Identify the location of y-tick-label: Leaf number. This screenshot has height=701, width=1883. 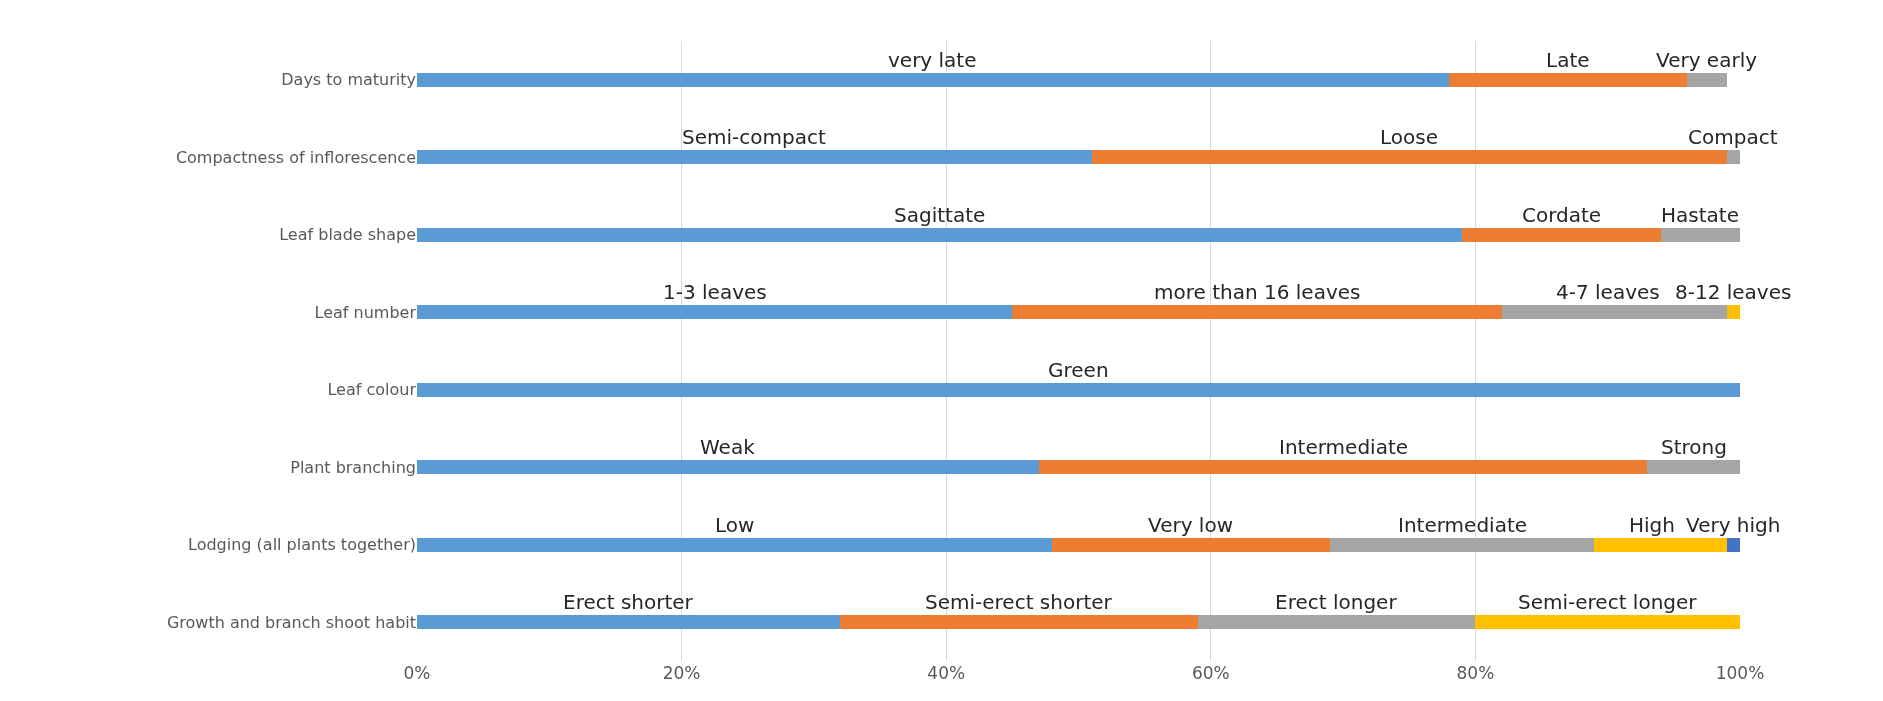
(365, 312).